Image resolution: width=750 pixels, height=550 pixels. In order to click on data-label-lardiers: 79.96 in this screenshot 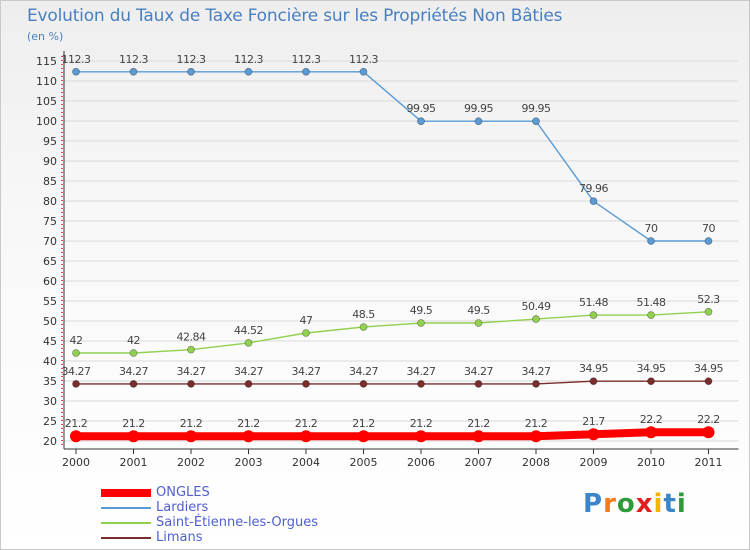, I will do `click(593, 188)`.